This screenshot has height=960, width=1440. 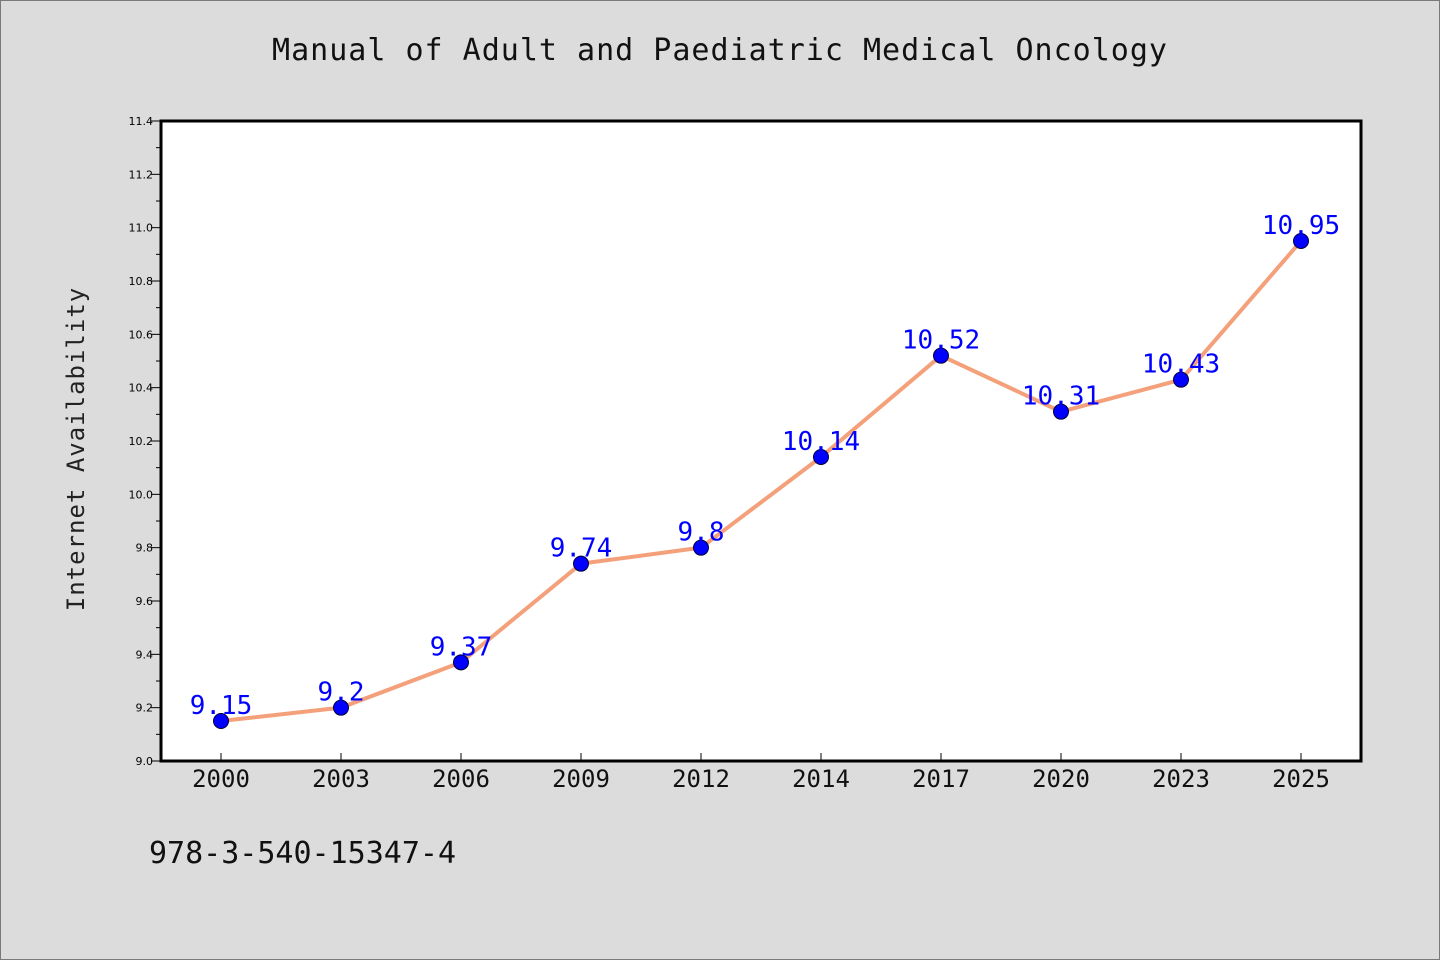 I want to click on data-label: 9.15, so click(x=221, y=706).